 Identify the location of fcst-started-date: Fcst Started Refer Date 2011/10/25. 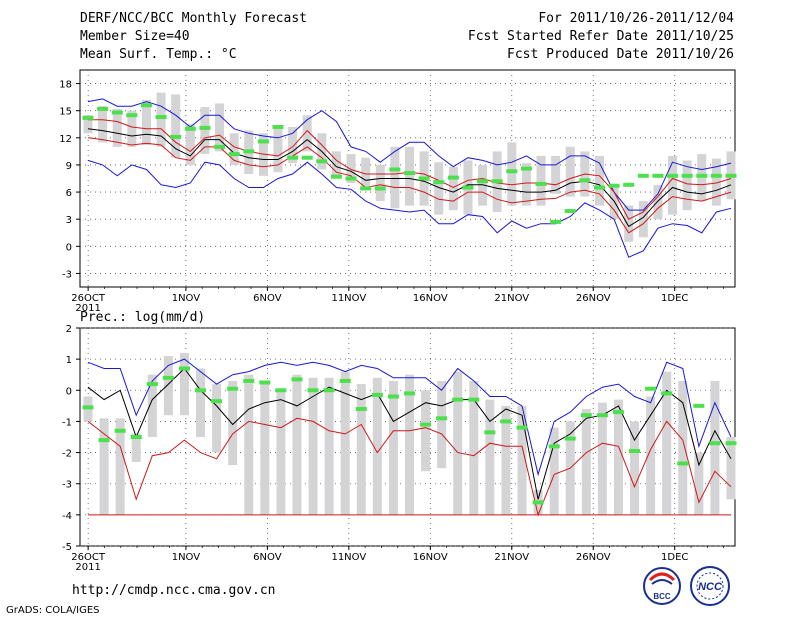
(600, 36).